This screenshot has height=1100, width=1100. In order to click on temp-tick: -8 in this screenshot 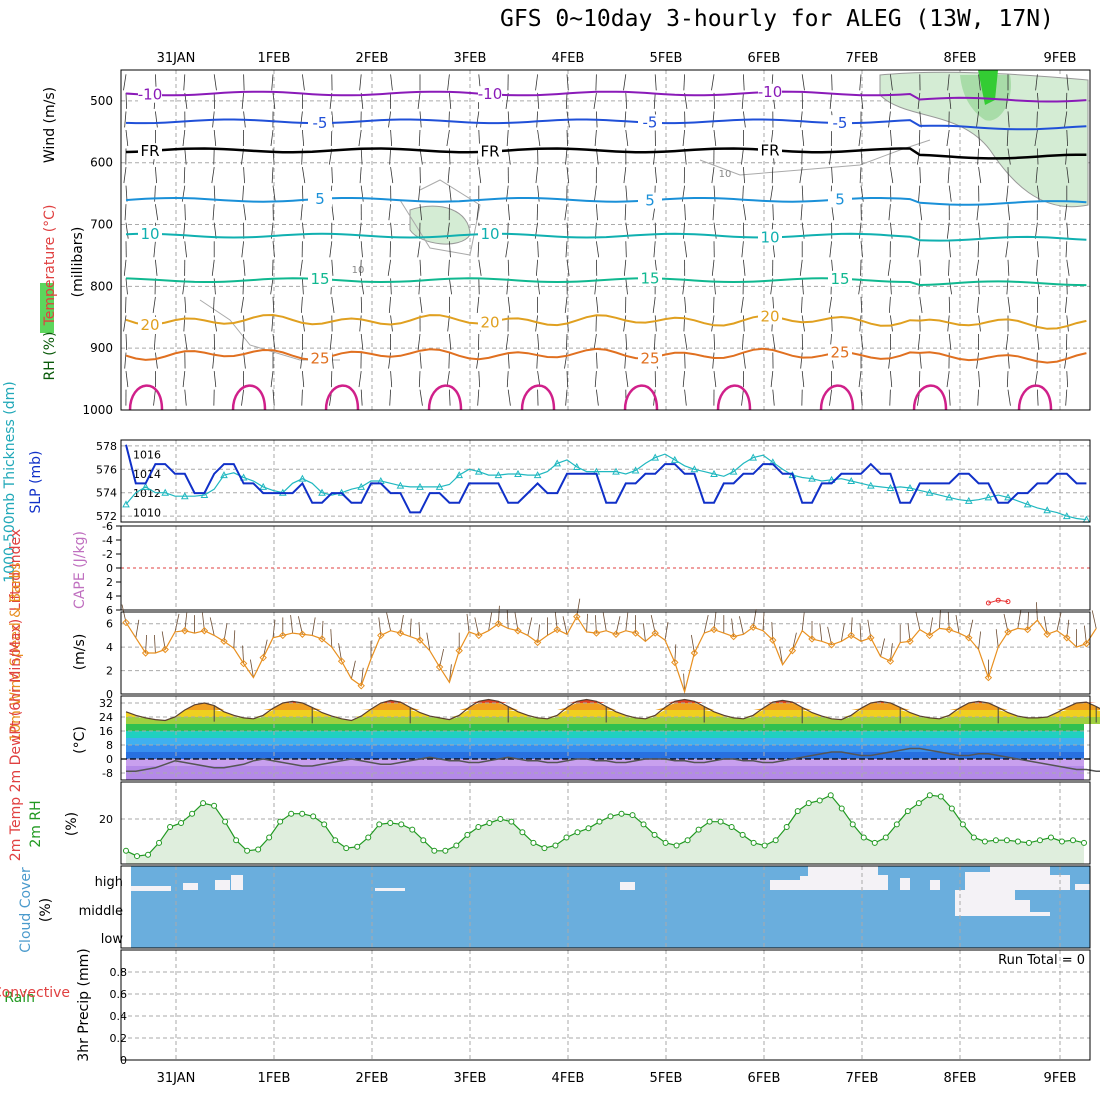, I will do `click(107, 773)`.